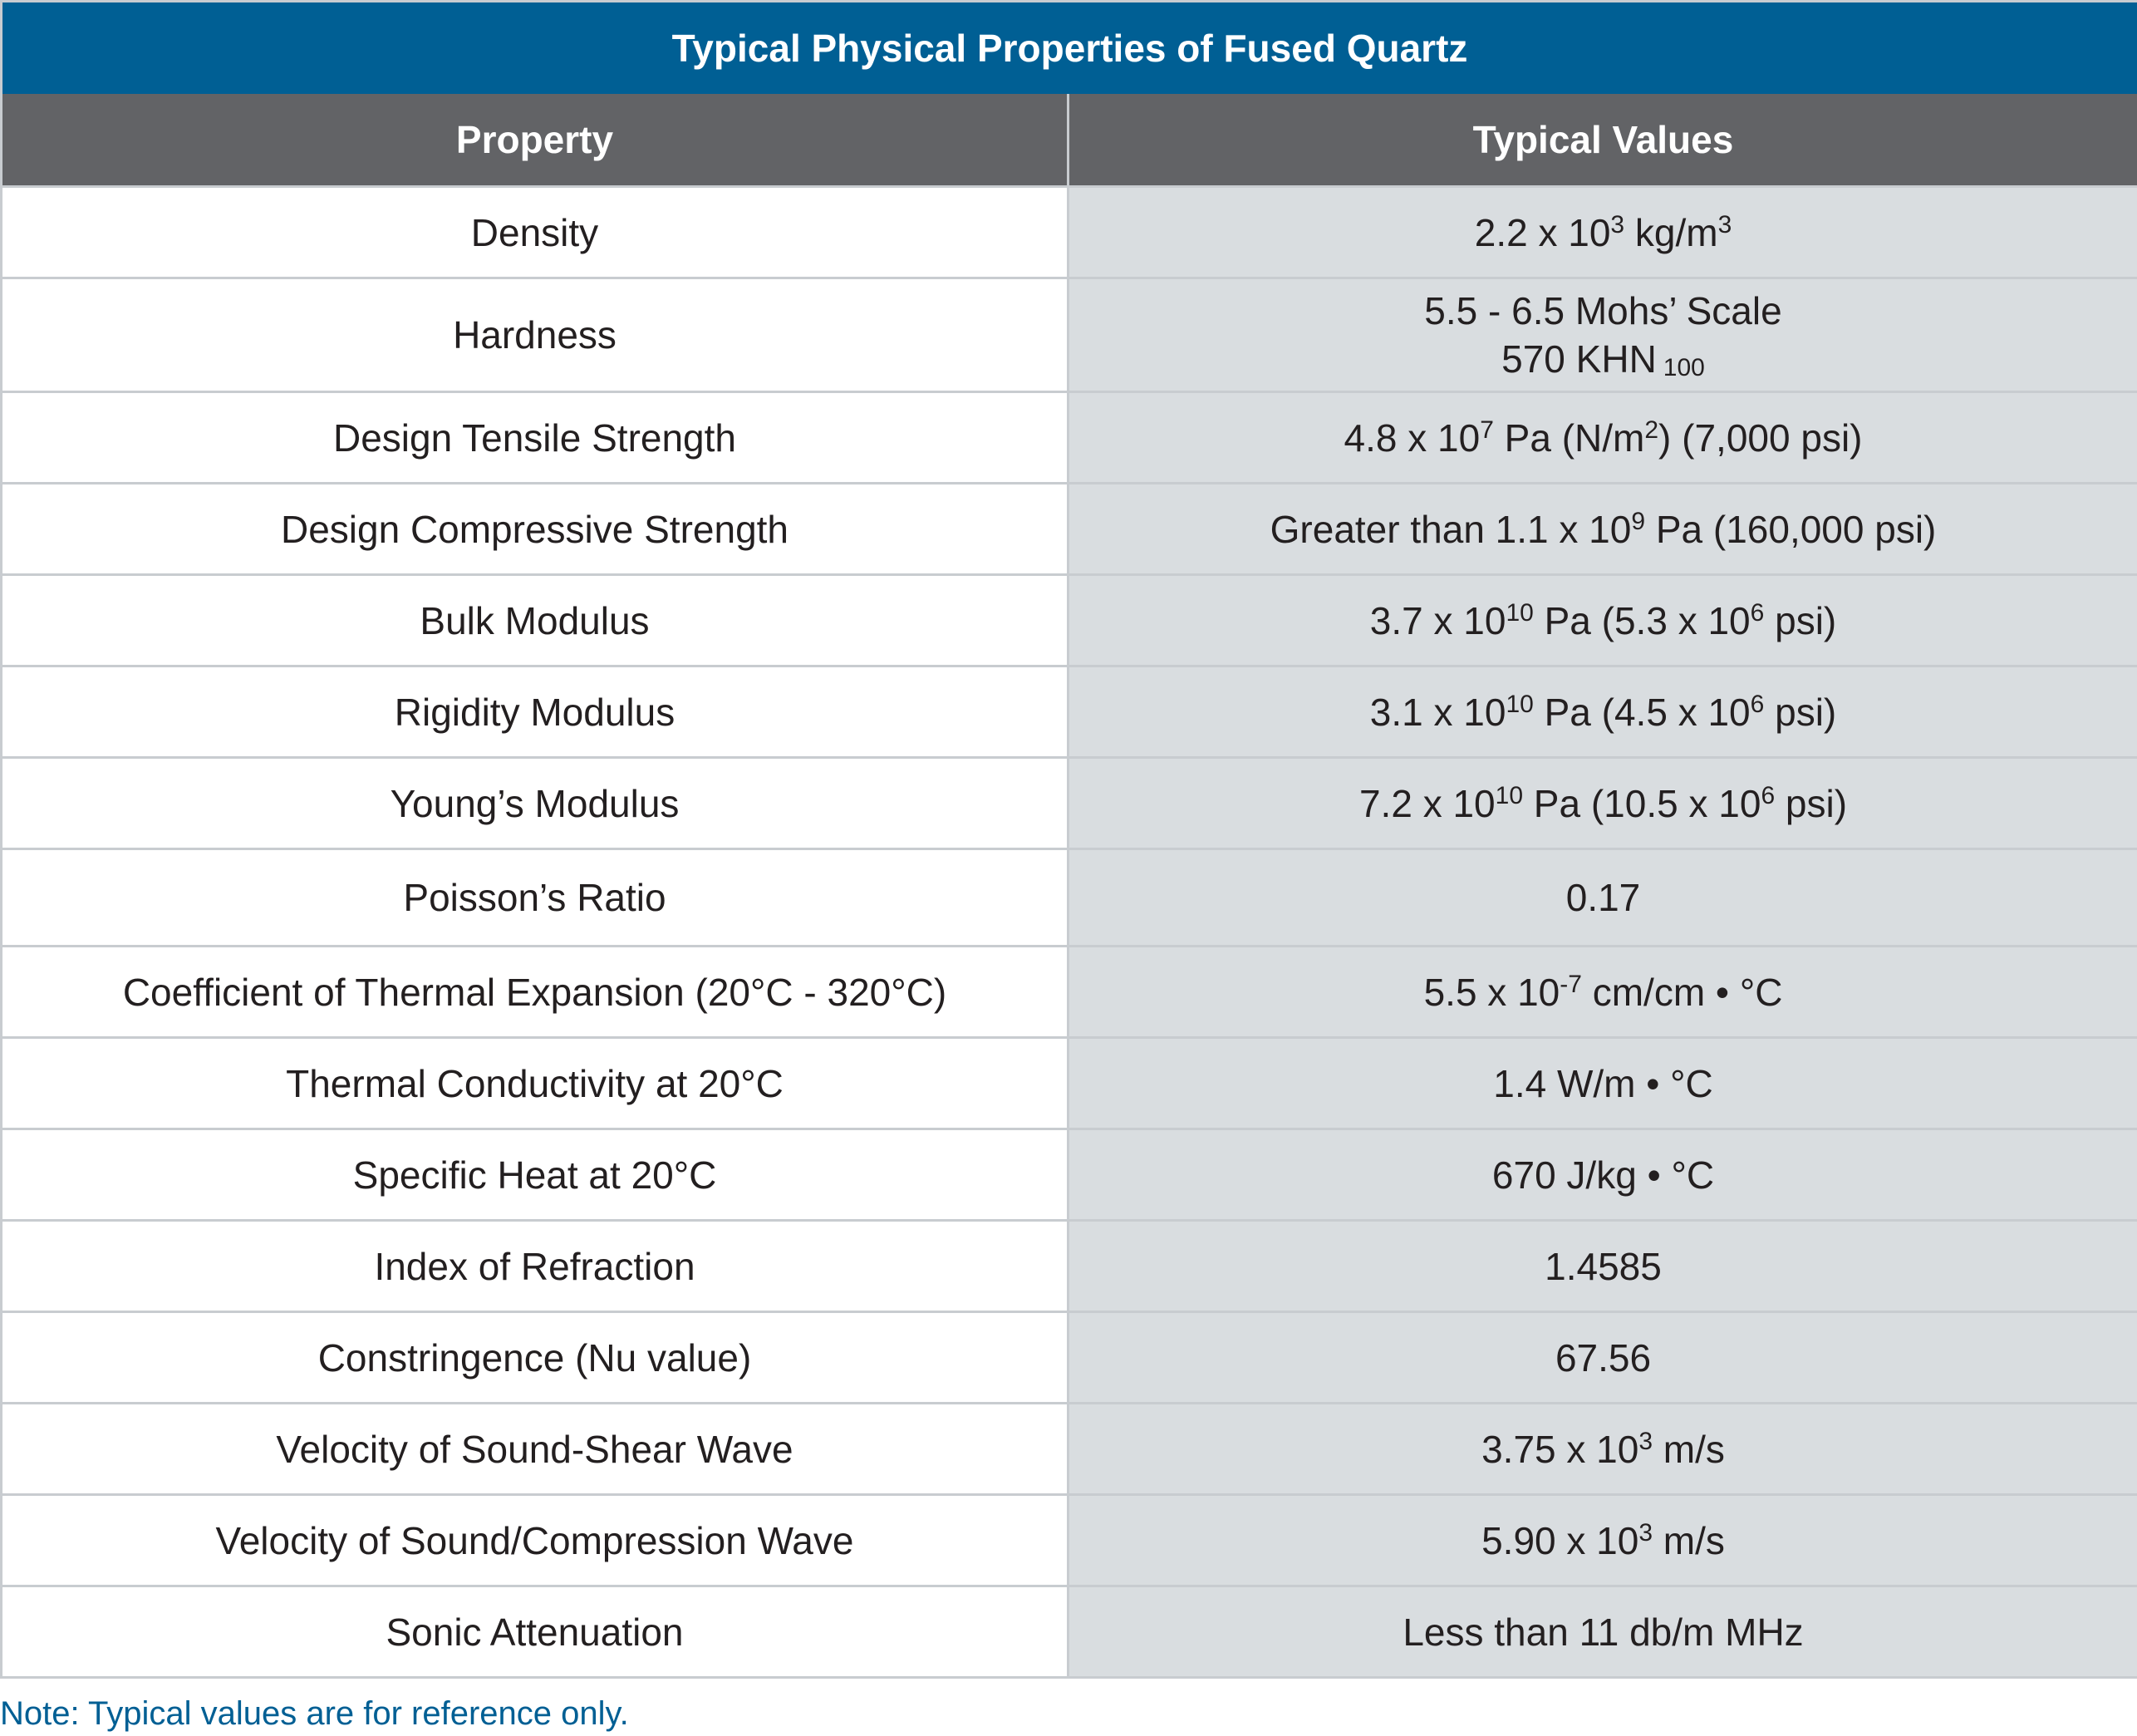  I want to click on value-cell: 7.2 x 1010 Pa (10.5 x 106 psi), so click(1601, 803).